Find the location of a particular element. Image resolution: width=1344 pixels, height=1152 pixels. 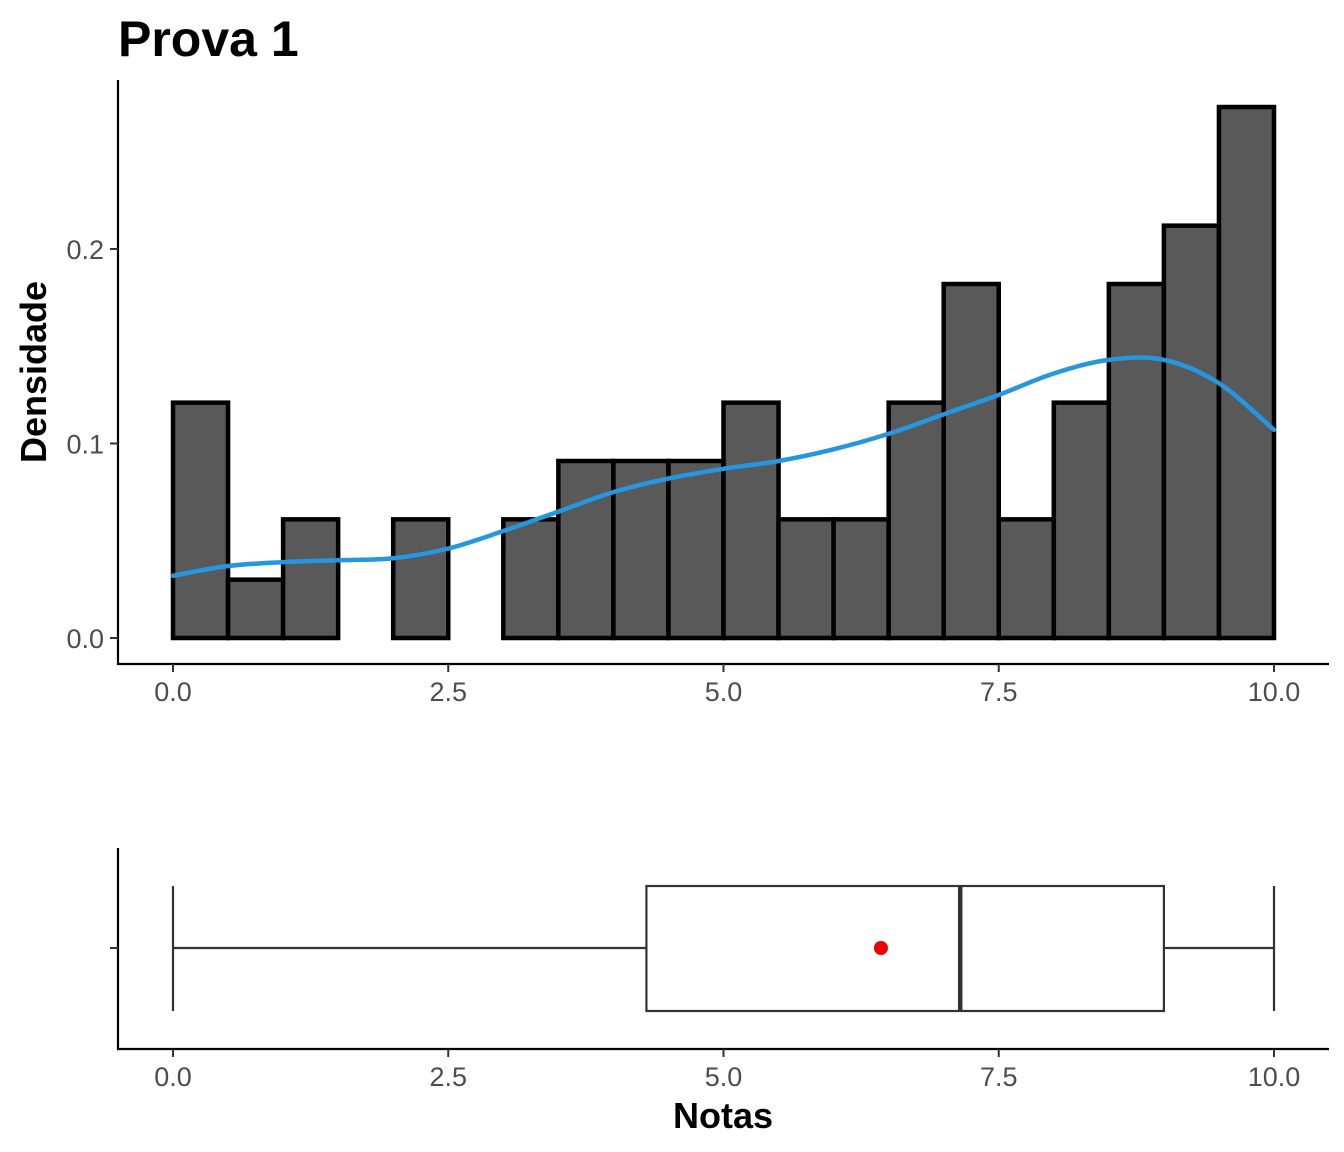

y-tick-label: 0.2 is located at coordinates (85, 250).